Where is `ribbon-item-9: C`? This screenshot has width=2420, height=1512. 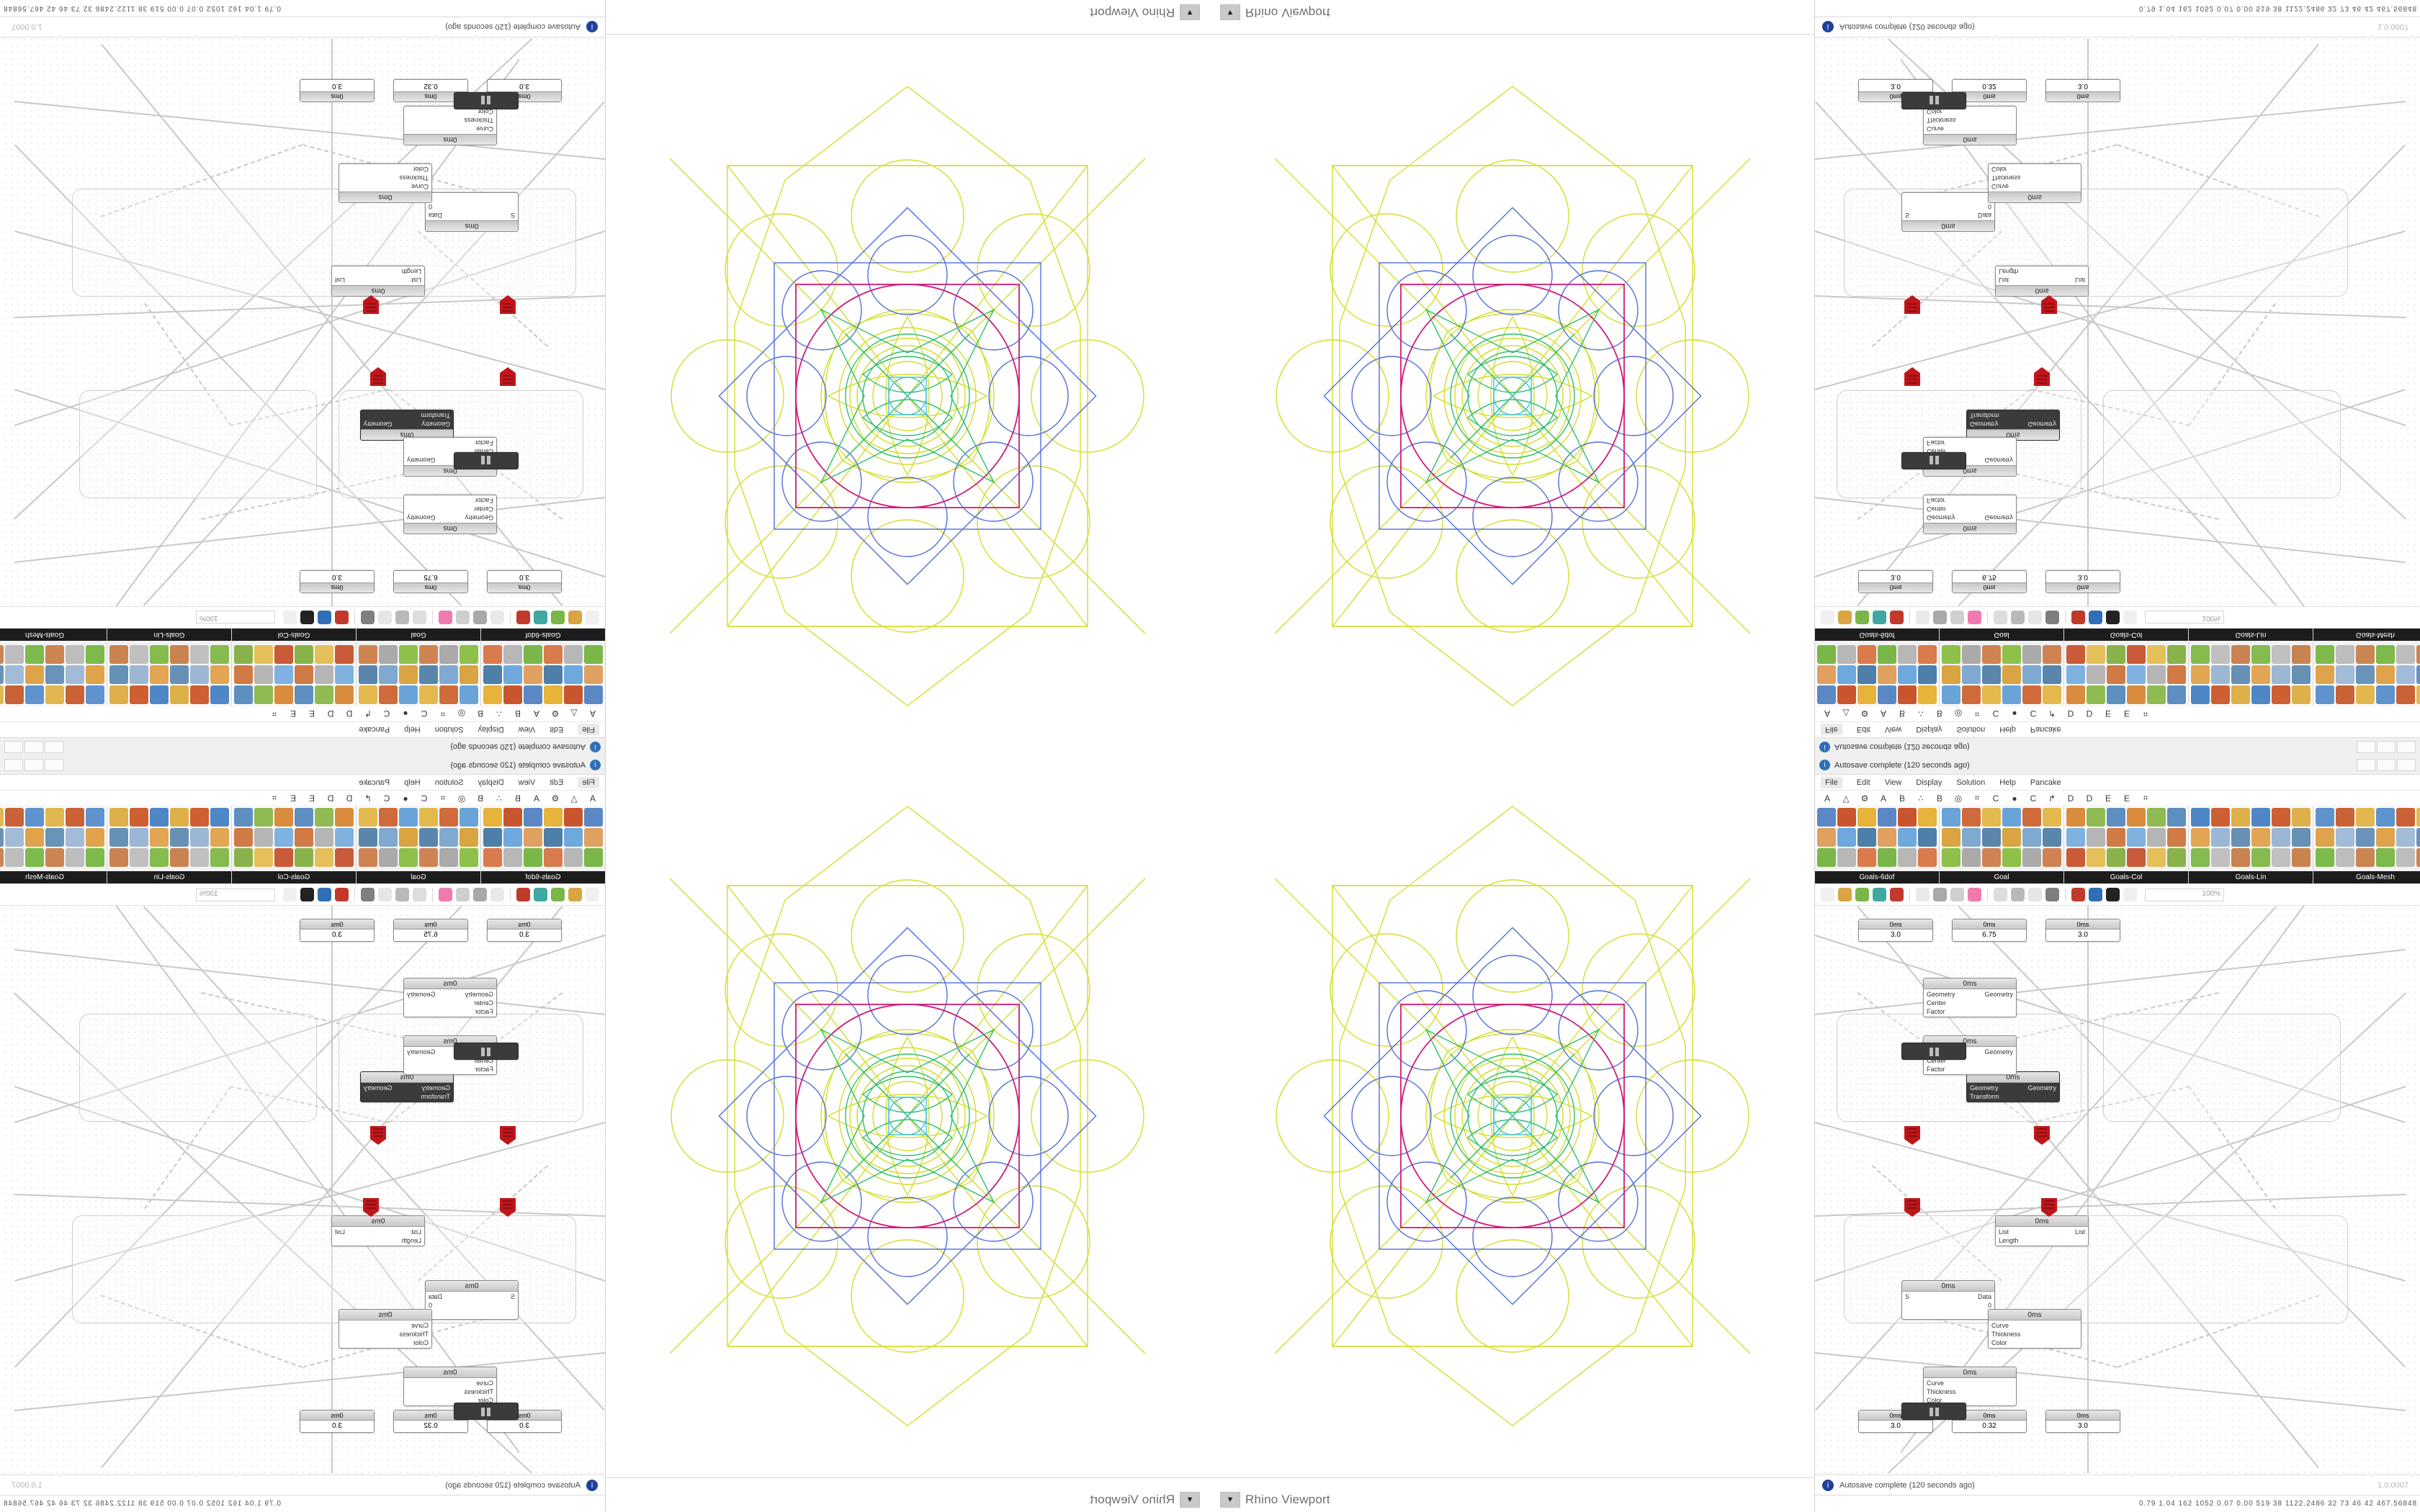
ribbon-item-9: C is located at coordinates (1995, 713).